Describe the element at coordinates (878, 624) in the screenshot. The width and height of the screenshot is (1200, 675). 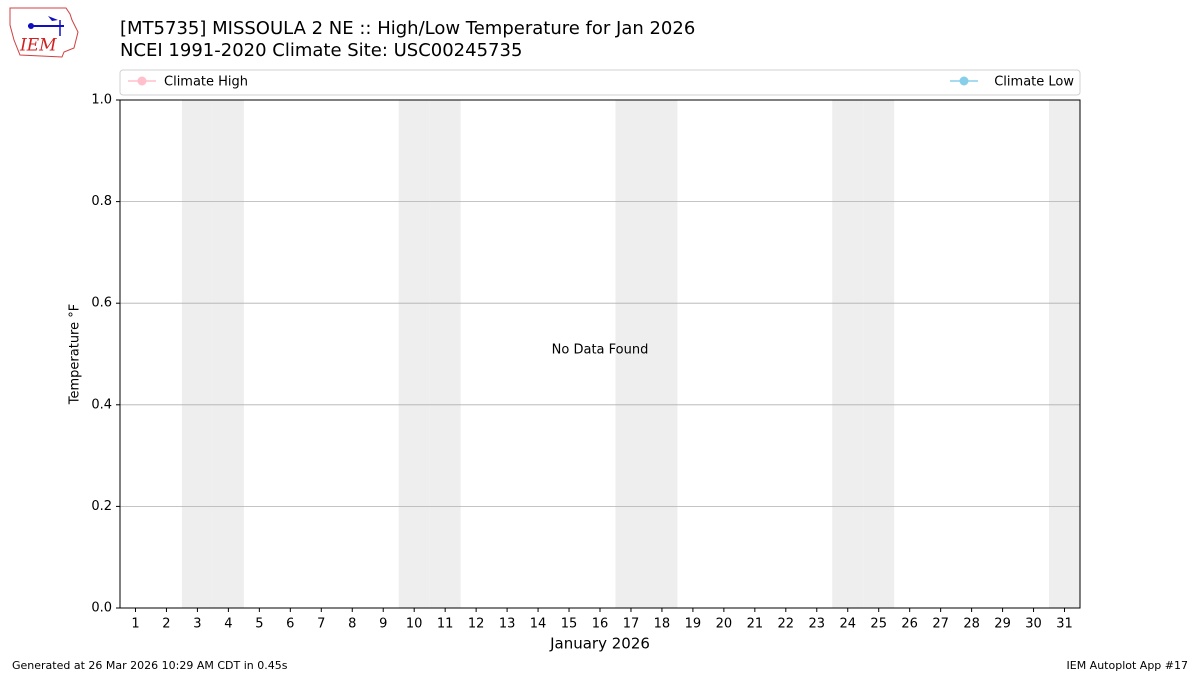
I see `x-tick-label: 25` at that location.